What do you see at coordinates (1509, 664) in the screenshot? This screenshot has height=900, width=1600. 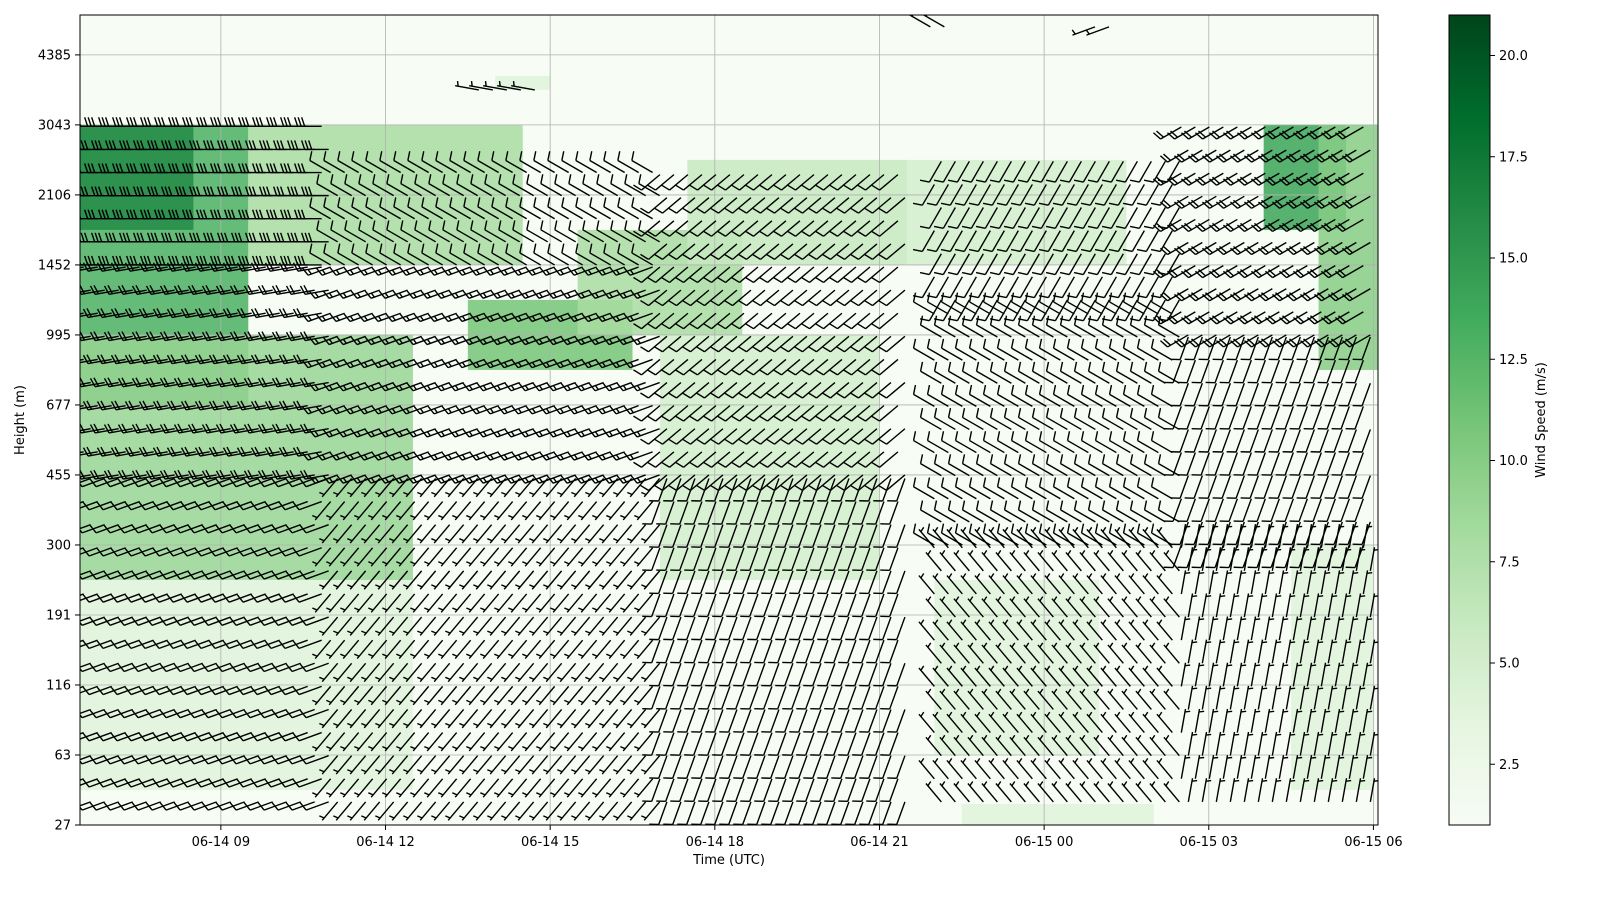 I see `colorbar-tick-label: 5.0` at bounding box center [1509, 664].